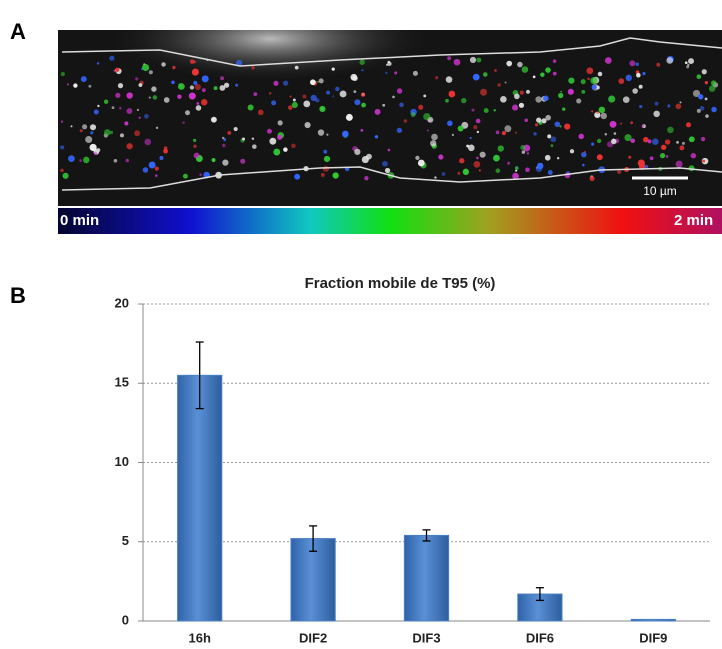  What do you see at coordinates (391, 178) in the screenshot?
I see `cell-outline` at bounding box center [391, 178].